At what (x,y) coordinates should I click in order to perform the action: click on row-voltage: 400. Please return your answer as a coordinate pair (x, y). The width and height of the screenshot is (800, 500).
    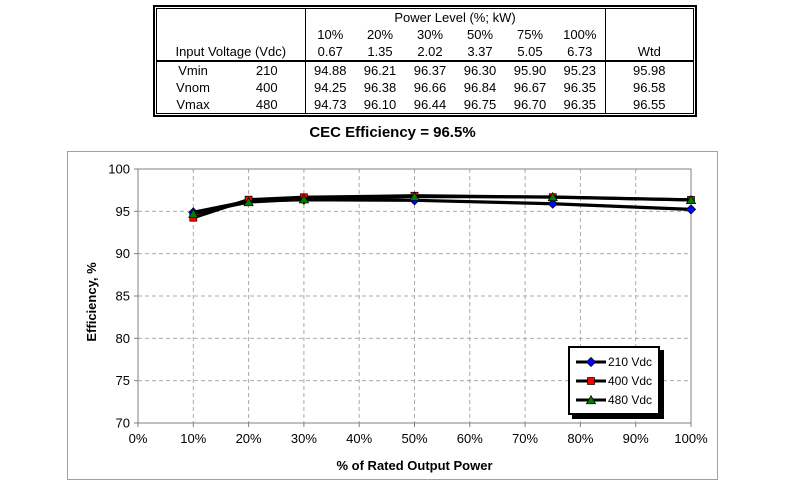
    Looking at the image, I should click on (266, 87).